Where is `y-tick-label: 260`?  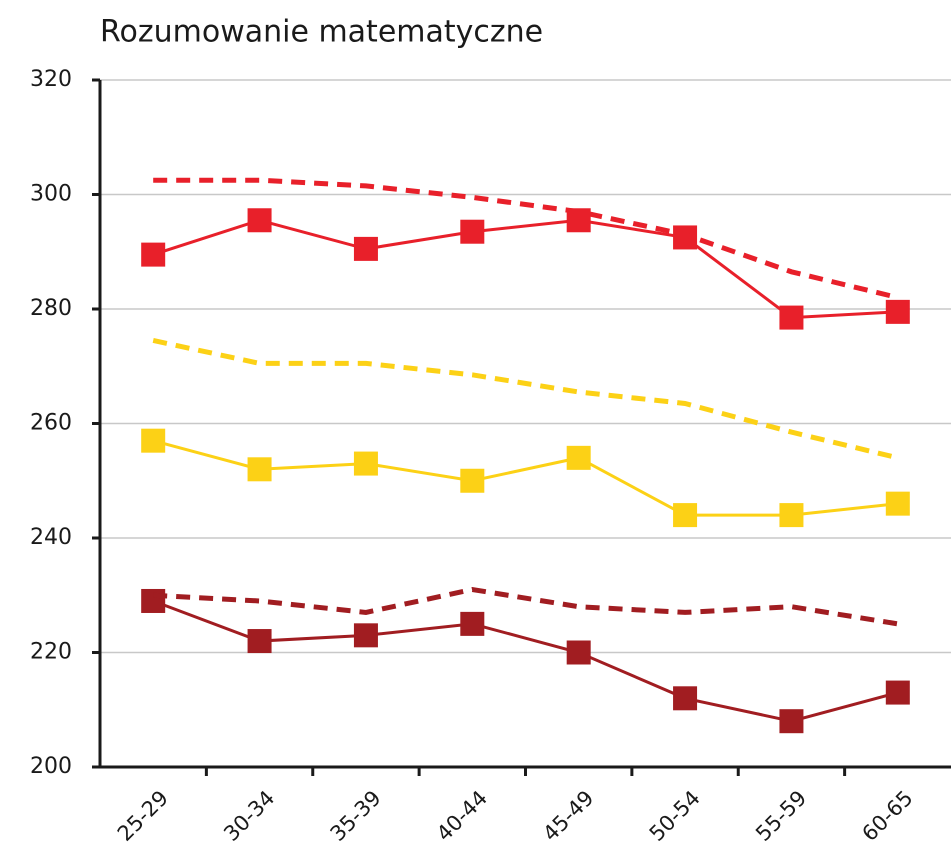
y-tick-label: 260 is located at coordinates (51, 423).